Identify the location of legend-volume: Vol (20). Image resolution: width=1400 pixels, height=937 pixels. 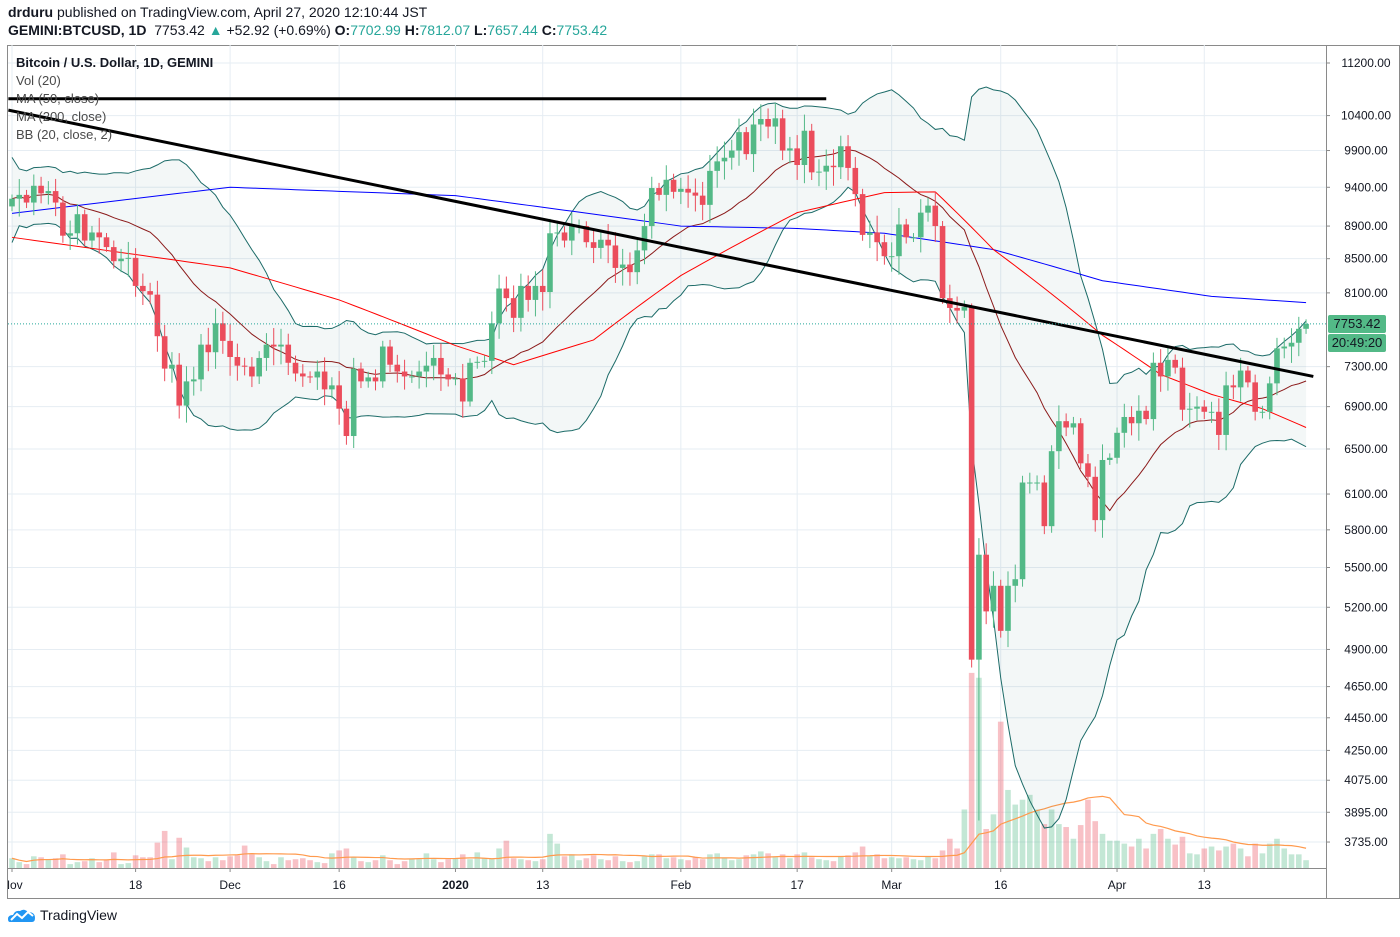
(38, 80).